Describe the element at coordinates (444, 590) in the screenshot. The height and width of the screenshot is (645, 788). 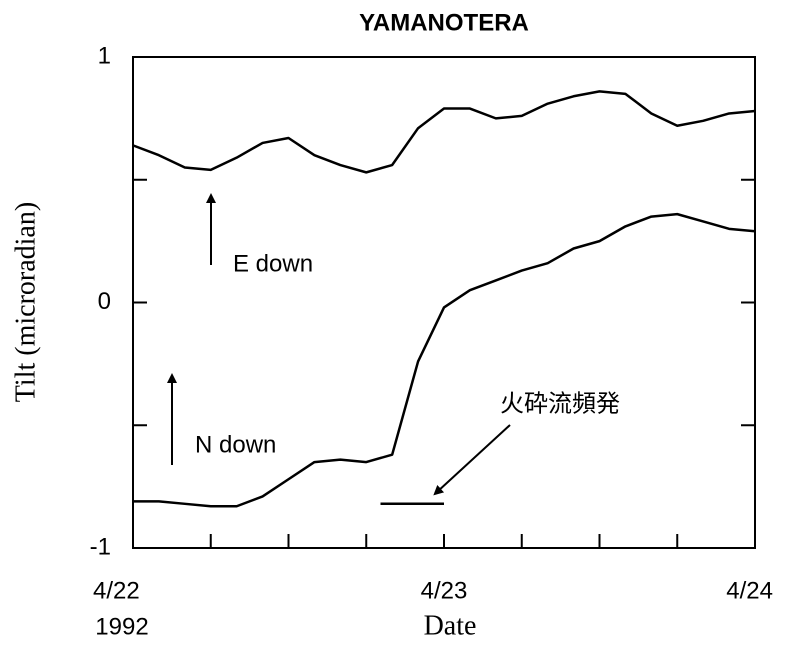
I see `x-tick-label: 4/23` at that location.